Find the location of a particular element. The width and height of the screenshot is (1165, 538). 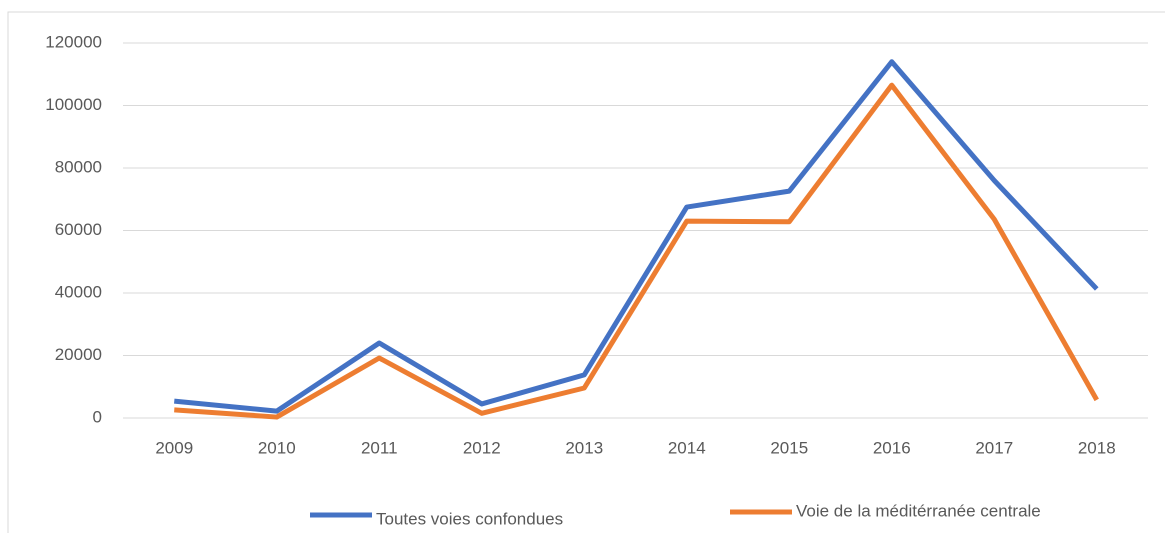

legend-label: Toutes voies confondues is located at coordinates (469, 518).